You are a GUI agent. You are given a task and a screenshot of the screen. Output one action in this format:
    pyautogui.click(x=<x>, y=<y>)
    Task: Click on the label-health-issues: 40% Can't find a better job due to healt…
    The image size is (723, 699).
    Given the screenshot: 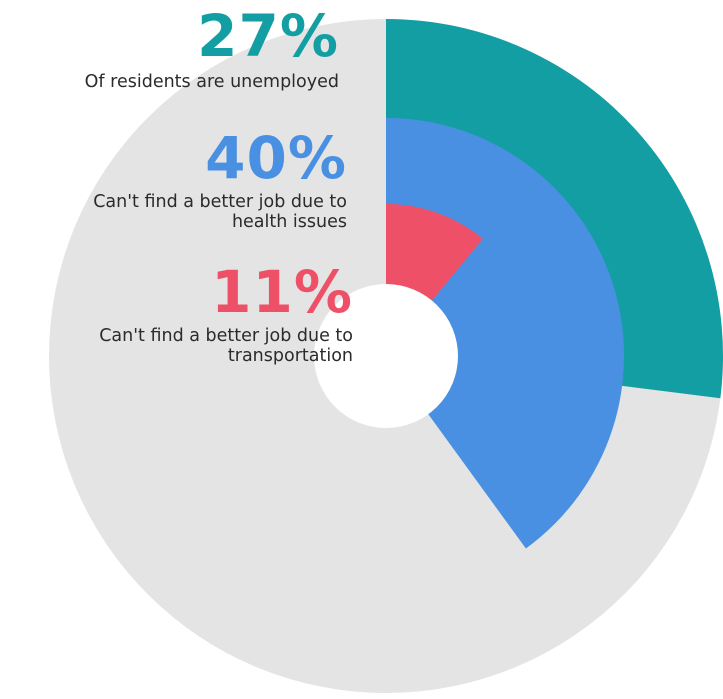 What is the action you would take?
    pyautogui.click(x=220, y=180)
    